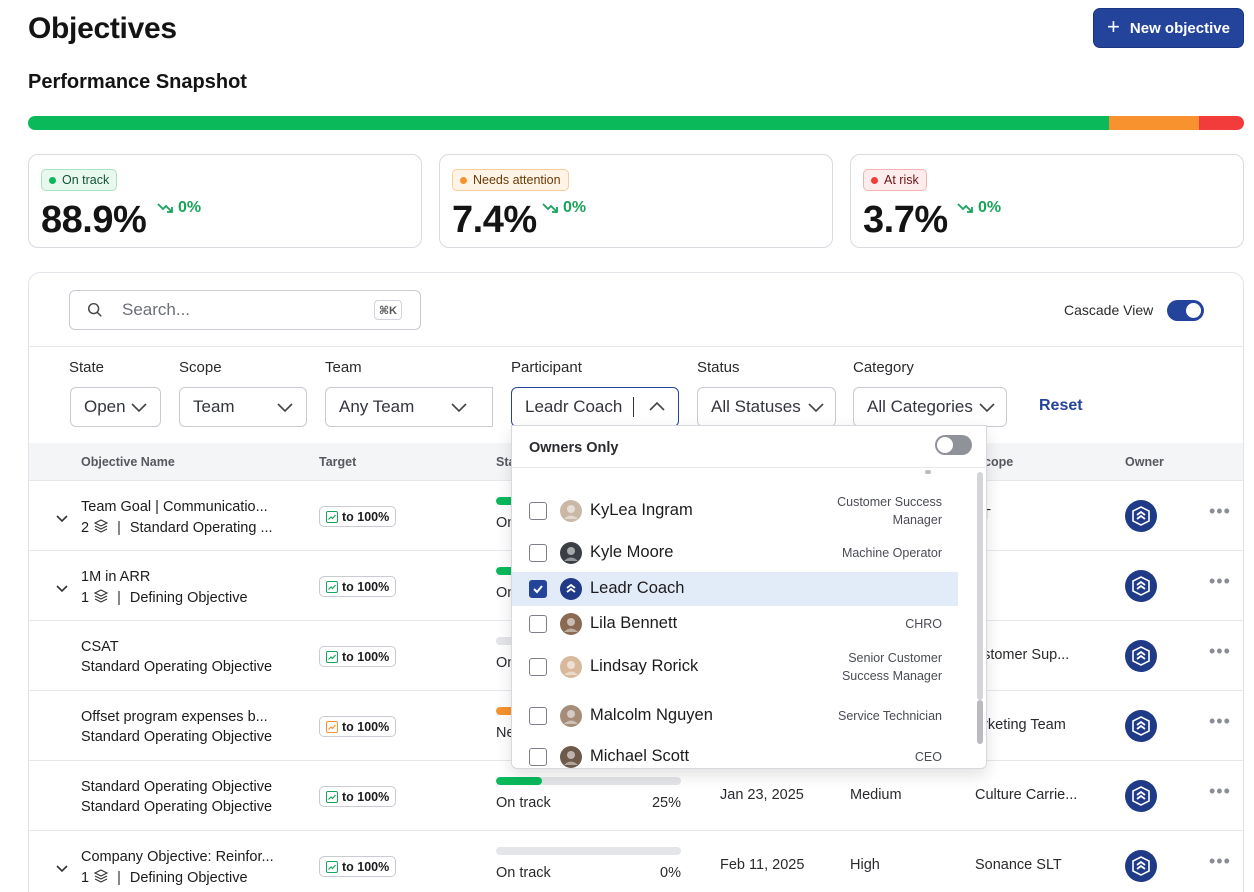 The image size is (1254, 892). I want to click on target-value: to 100%, so click(366, 796).